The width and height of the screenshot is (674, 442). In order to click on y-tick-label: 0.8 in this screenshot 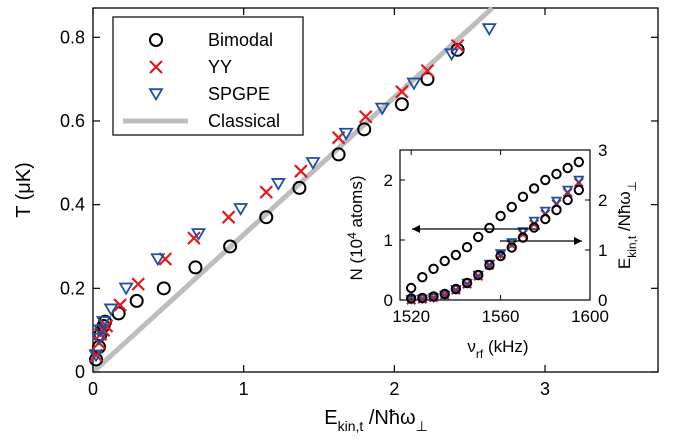, I will do `click(72, 37)`.